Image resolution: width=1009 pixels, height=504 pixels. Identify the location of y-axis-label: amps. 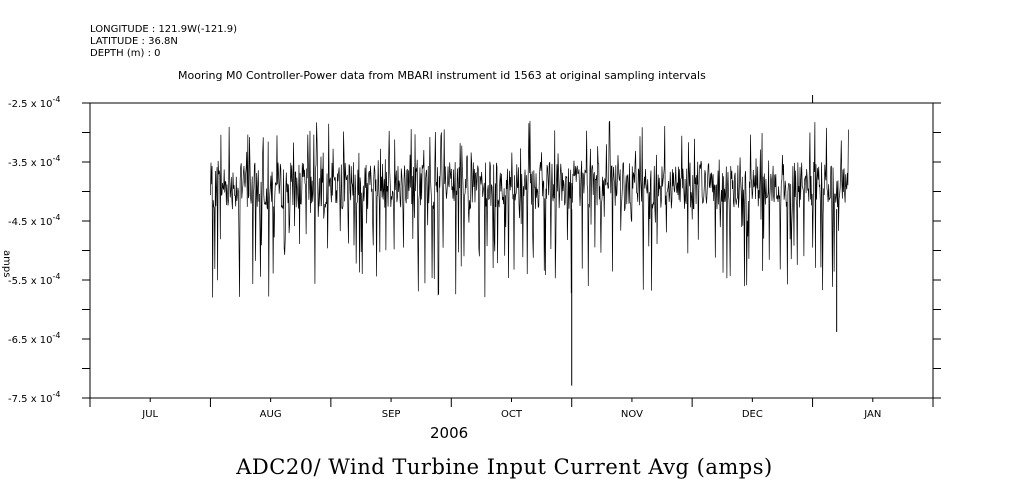
(6, 263).